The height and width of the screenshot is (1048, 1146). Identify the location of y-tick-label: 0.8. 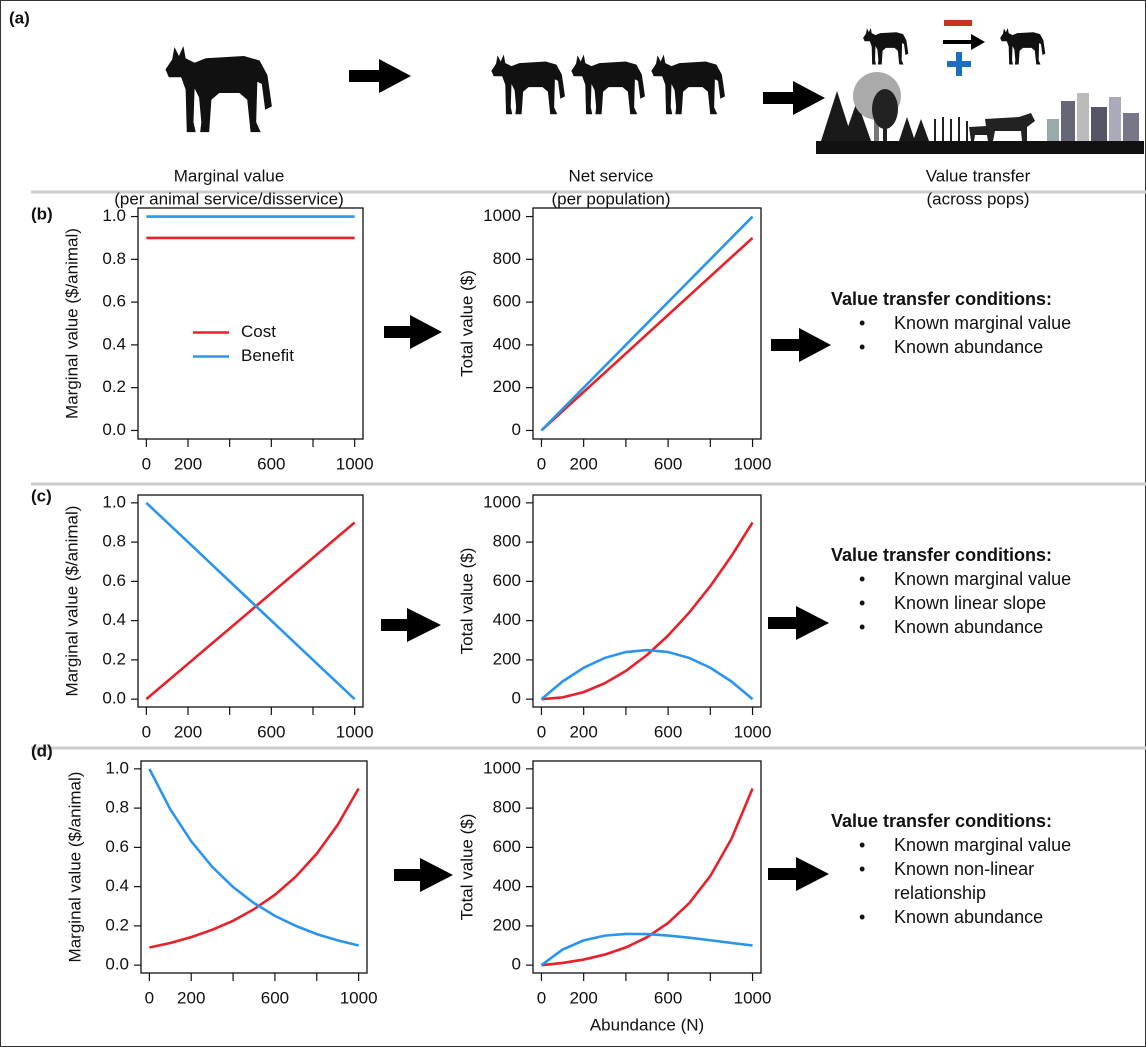
(117, 807).